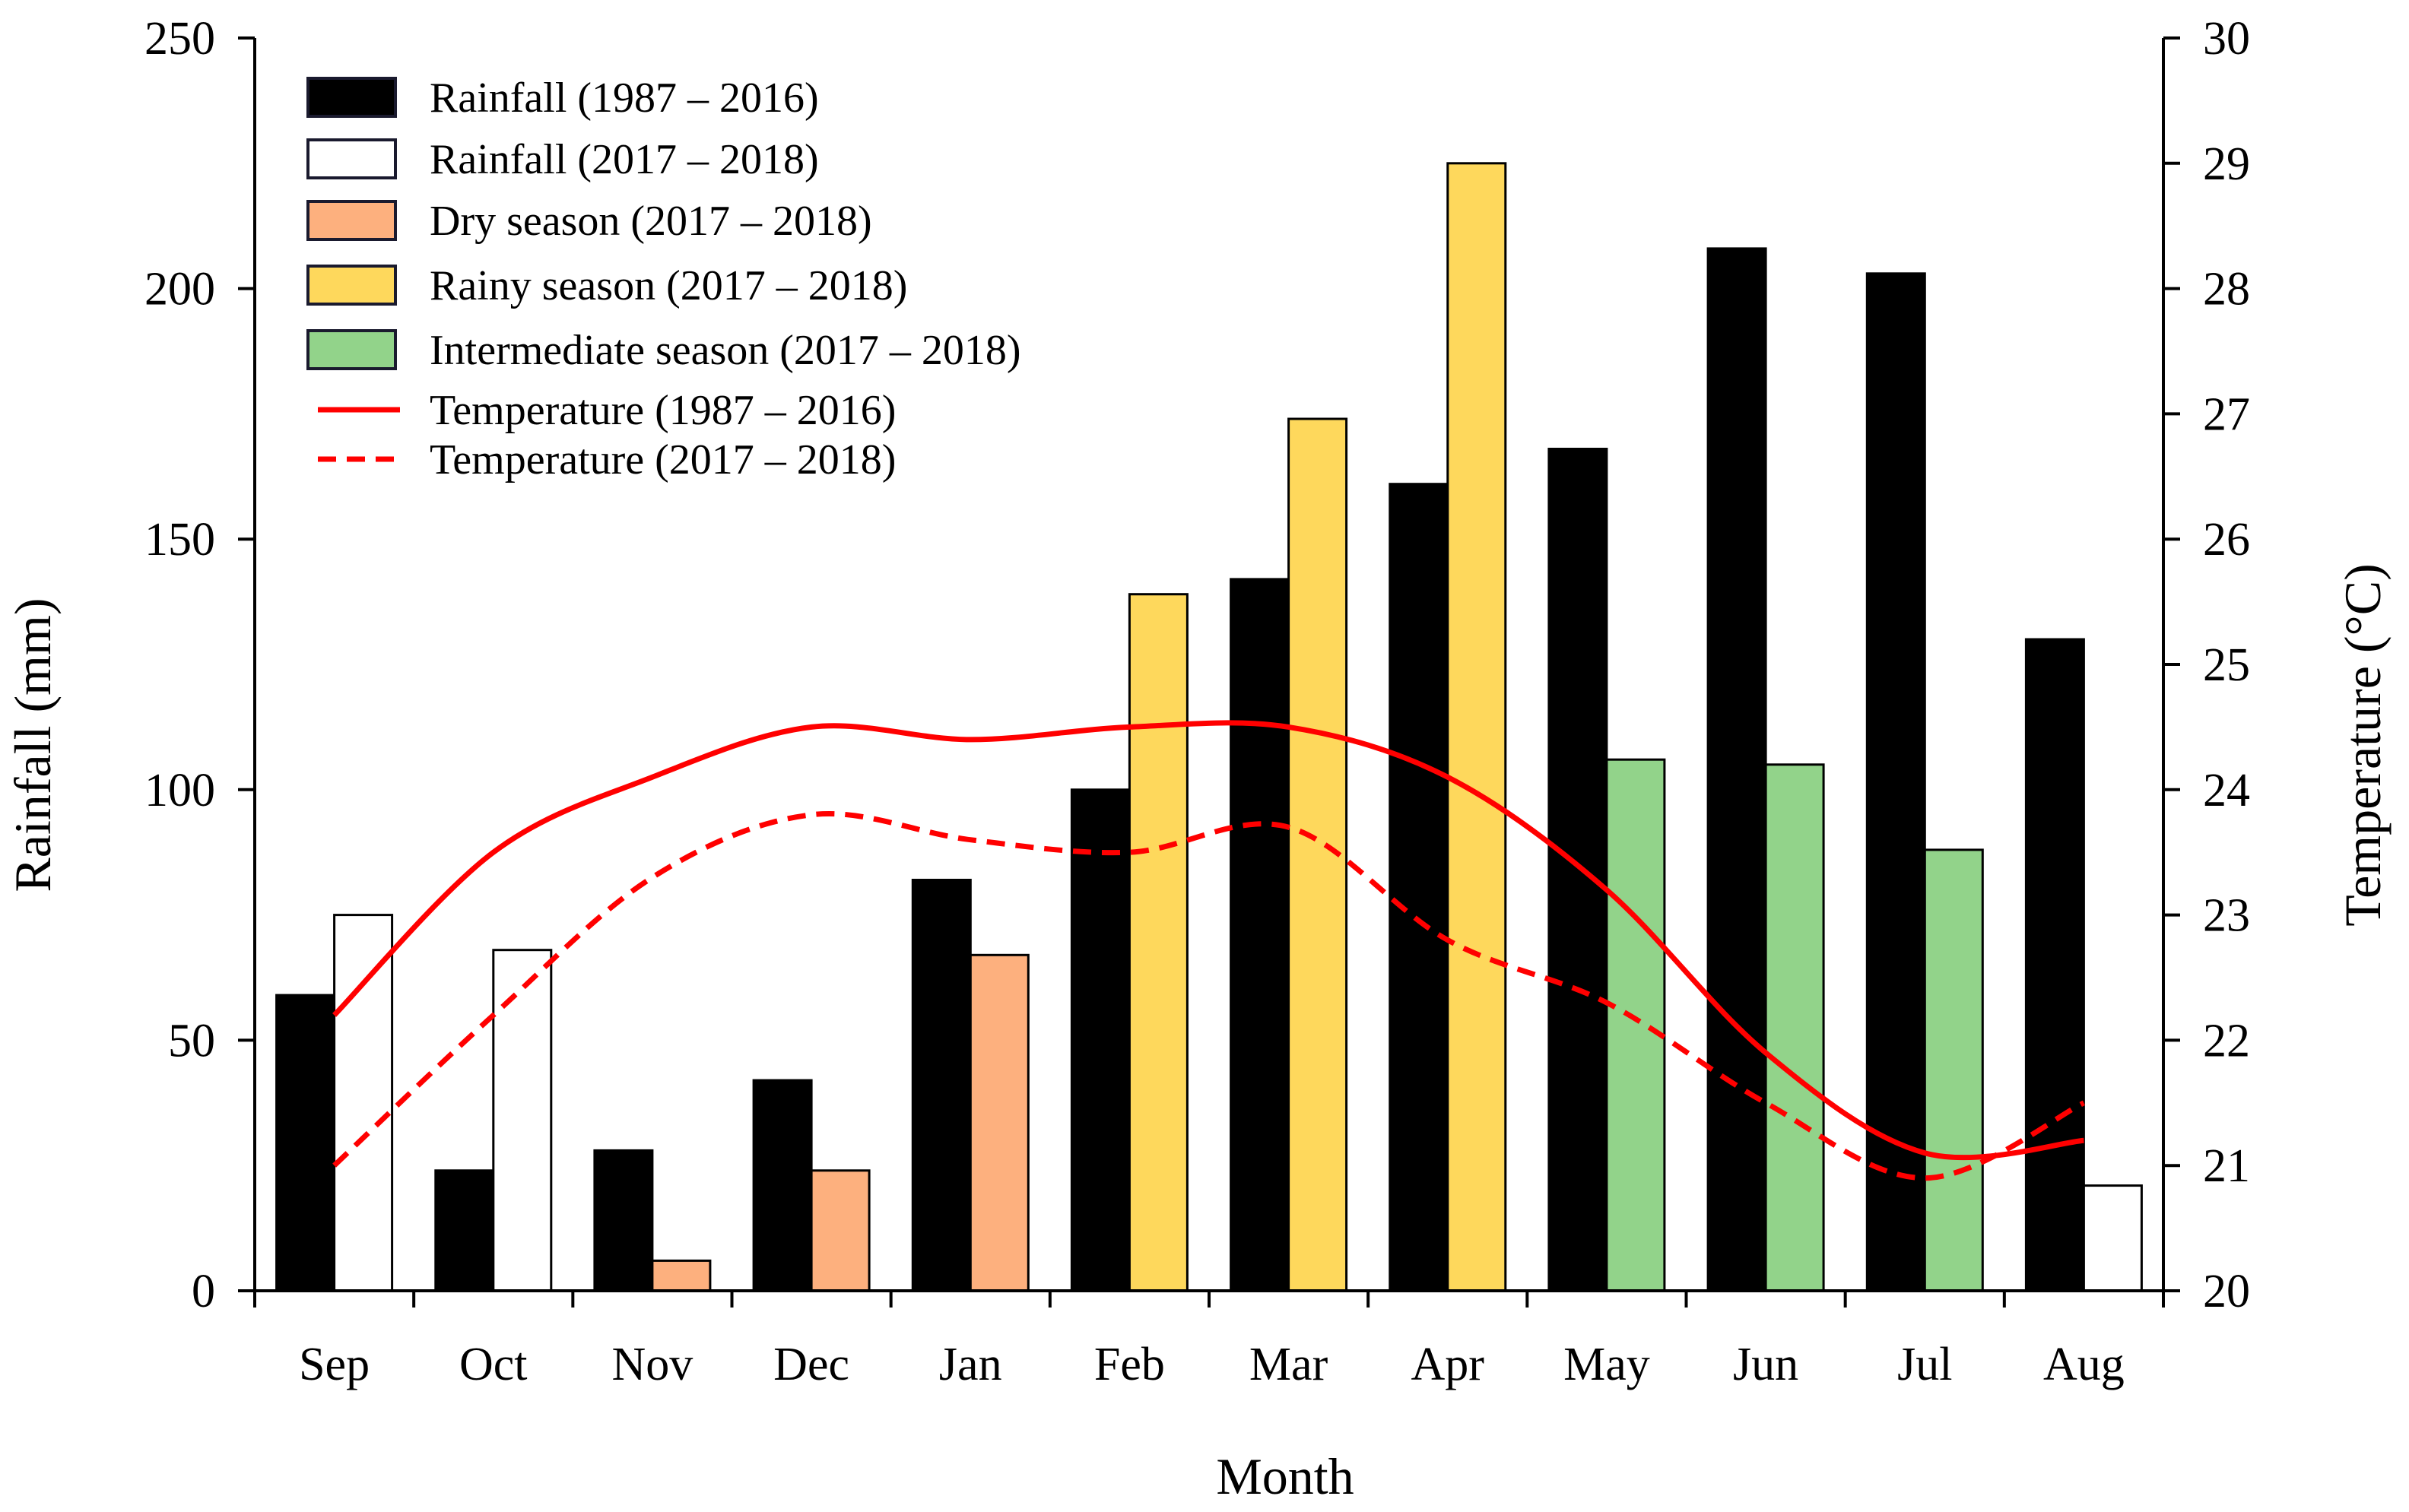 Image resolution: width=2409 pixels, height=1512 pixels. What do you see at coordinates (651, 221) in the screenshot?
I see `legend-label-2: Dry season (2017 – 2018)` at bounding box center [651, 221].